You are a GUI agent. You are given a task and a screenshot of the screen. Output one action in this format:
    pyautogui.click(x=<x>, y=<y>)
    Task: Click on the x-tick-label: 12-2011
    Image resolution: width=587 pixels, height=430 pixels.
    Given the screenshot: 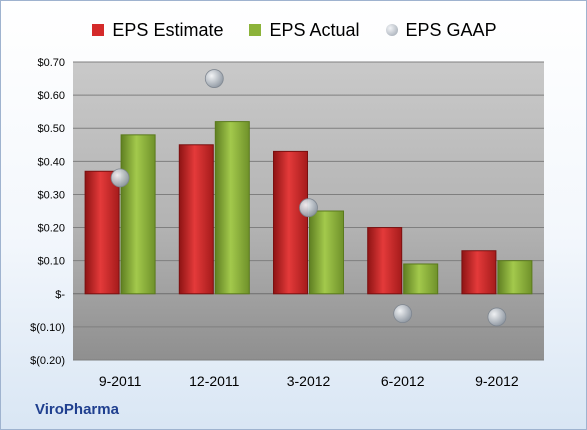 What is the action you would take?
    pyautogui.click(x=214, y=381)
    